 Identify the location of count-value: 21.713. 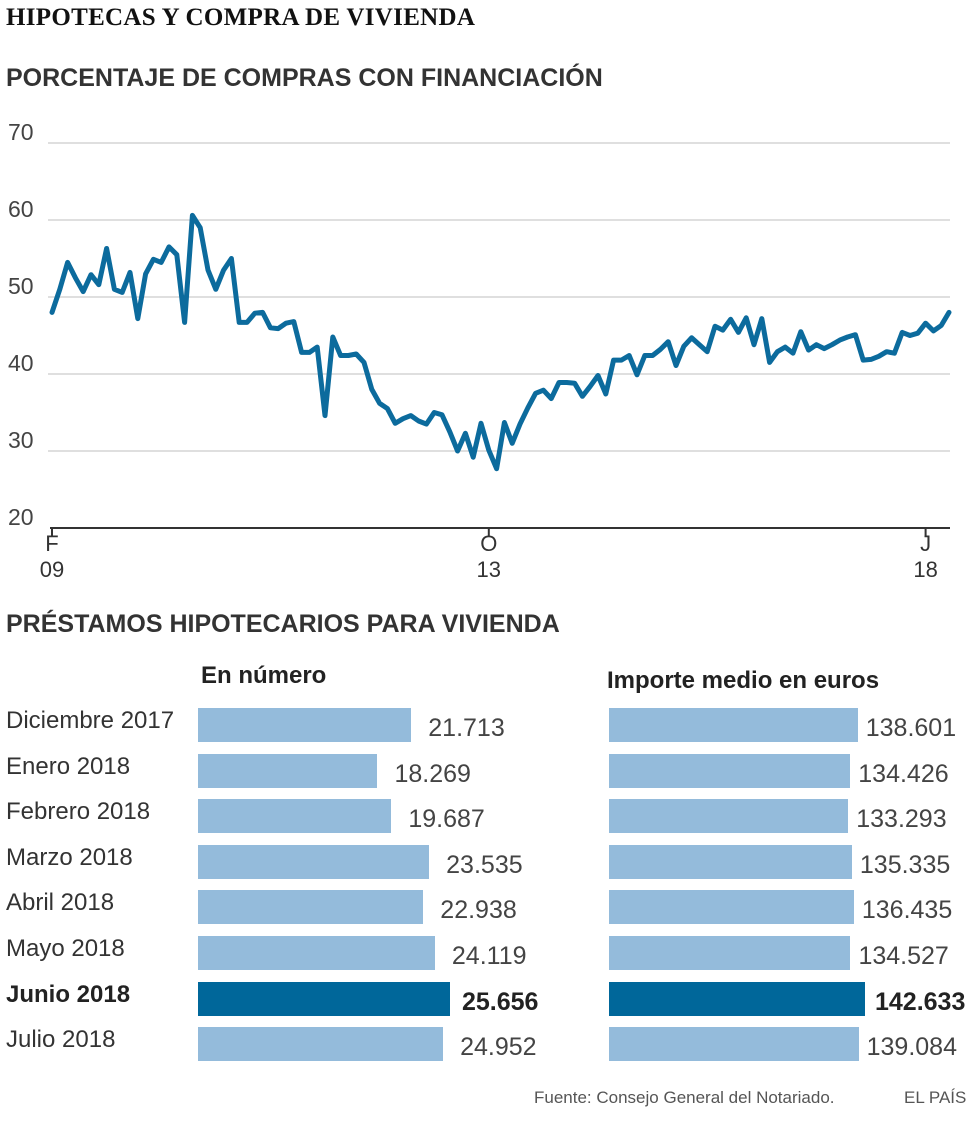
(466, 728).